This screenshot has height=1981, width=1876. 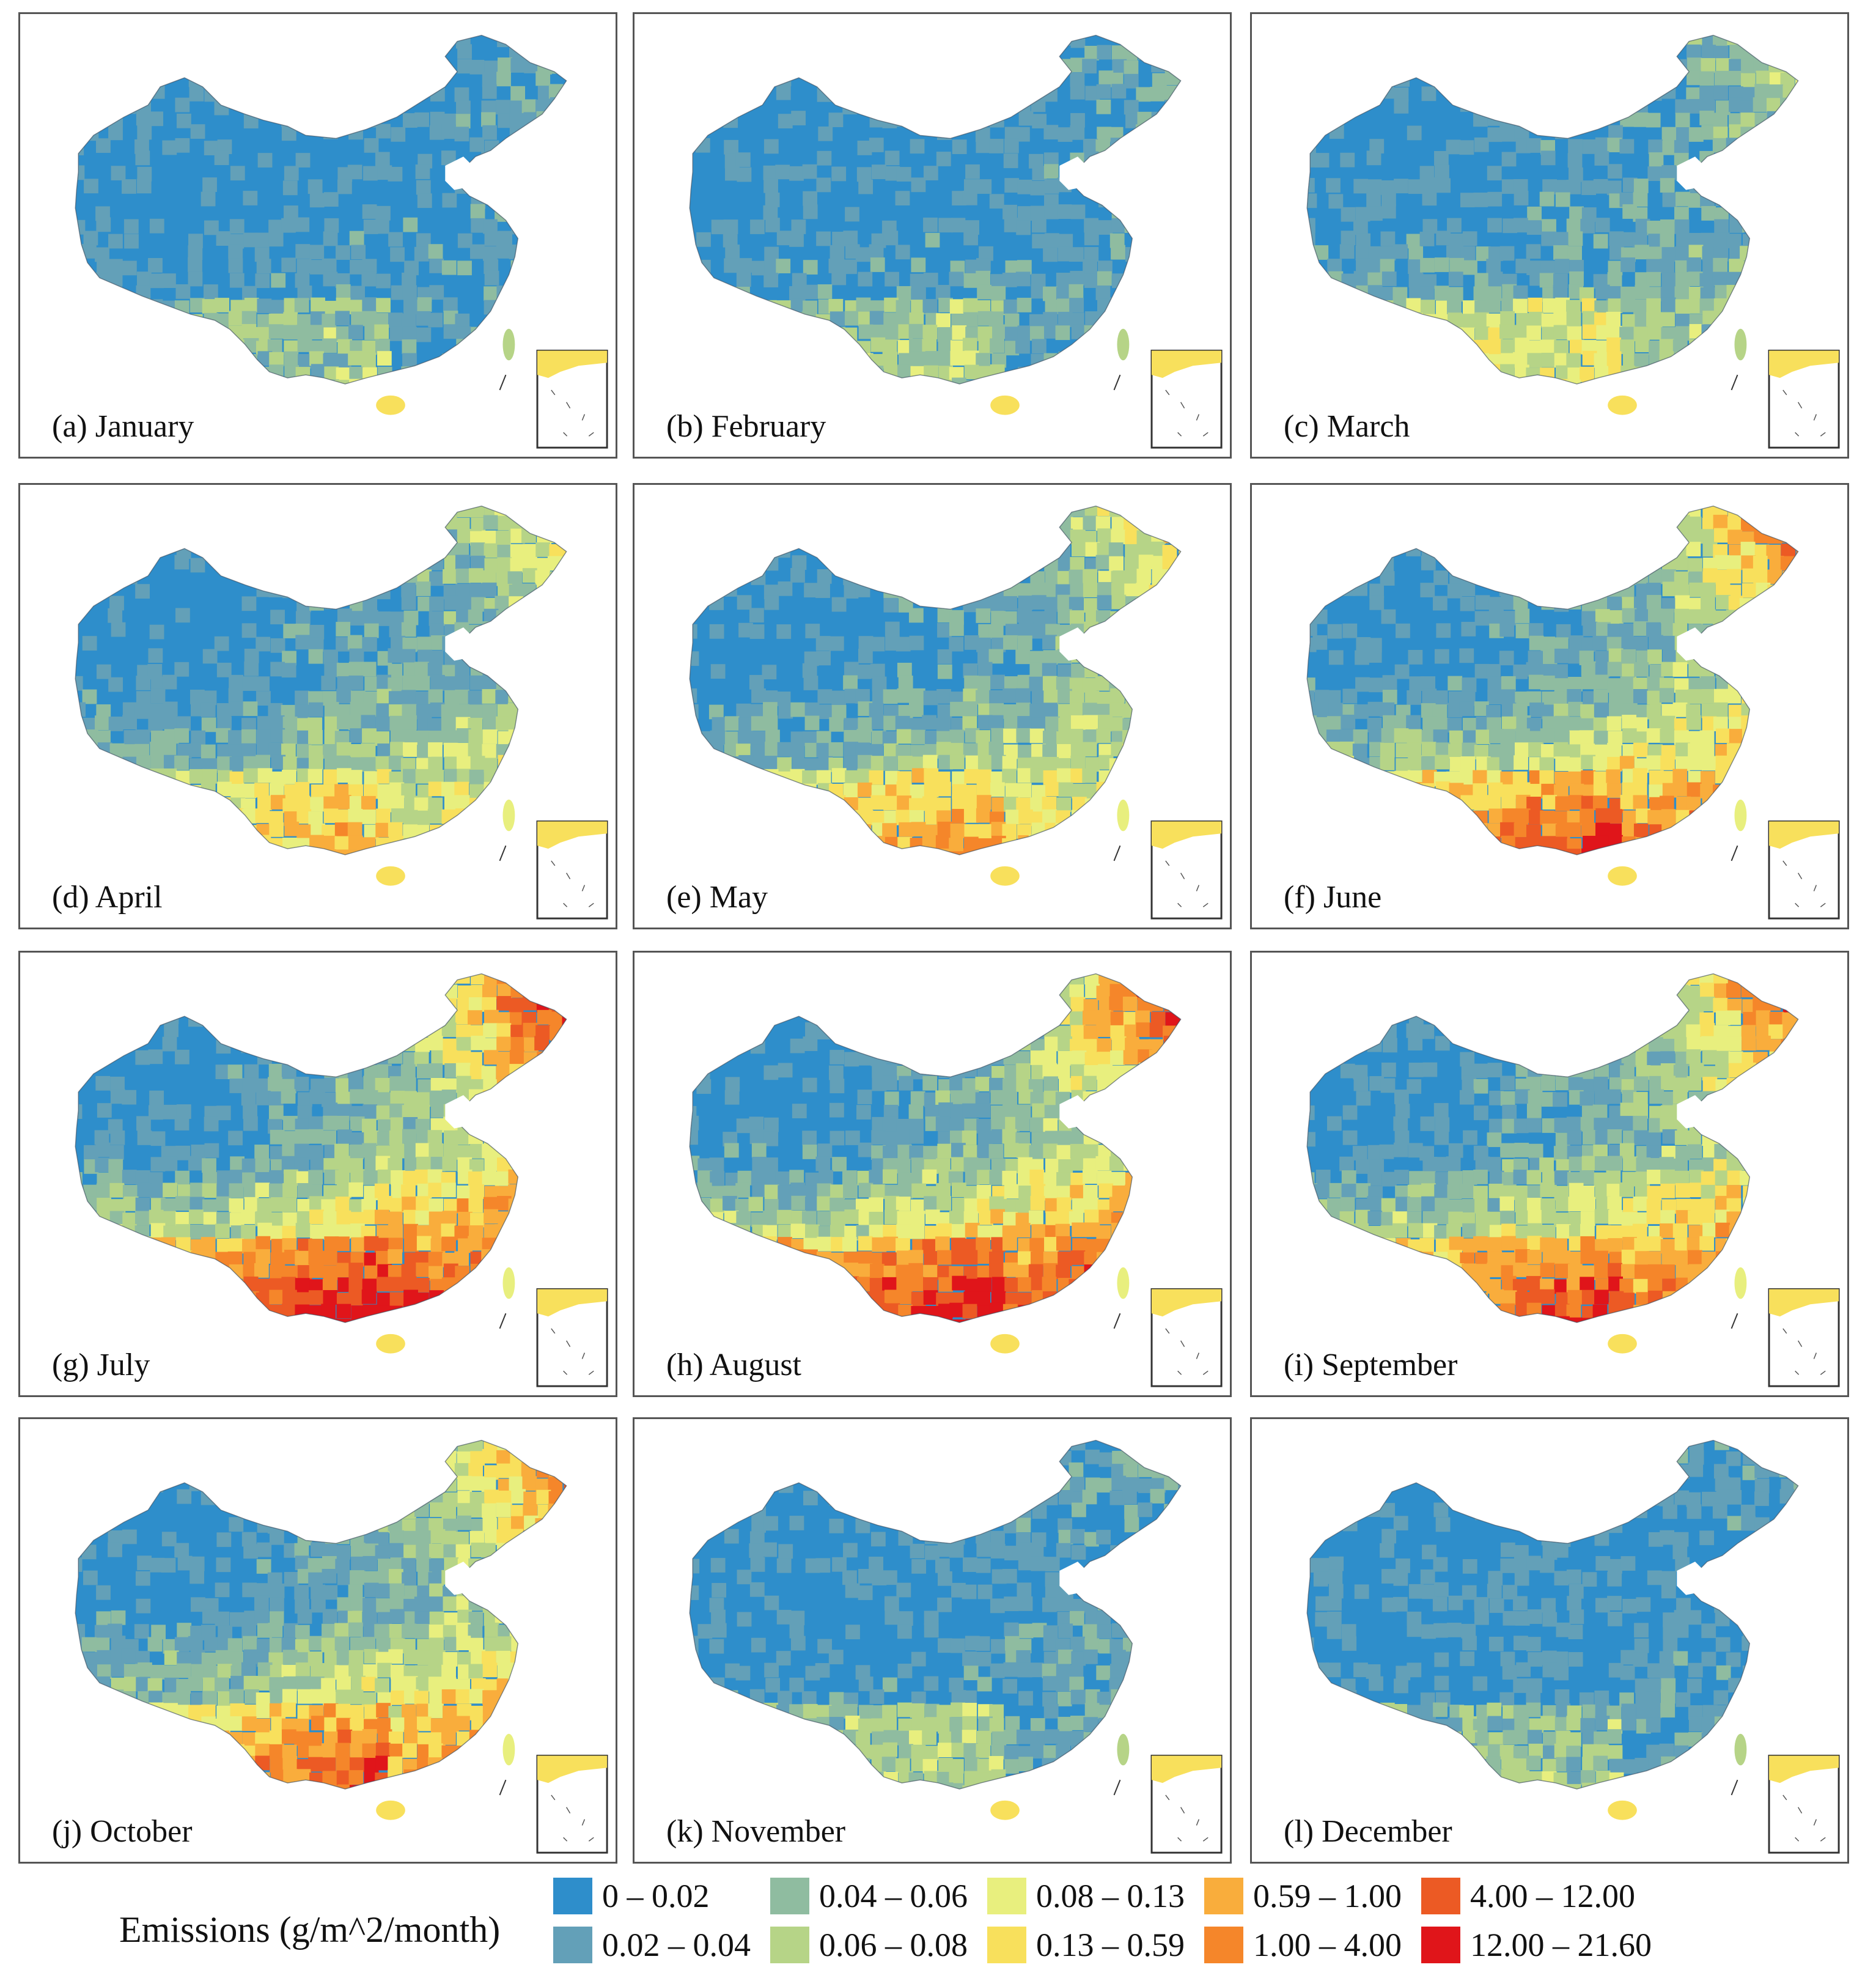 I want to click on map-panel: (h) August, so click(x=932, y=1174).